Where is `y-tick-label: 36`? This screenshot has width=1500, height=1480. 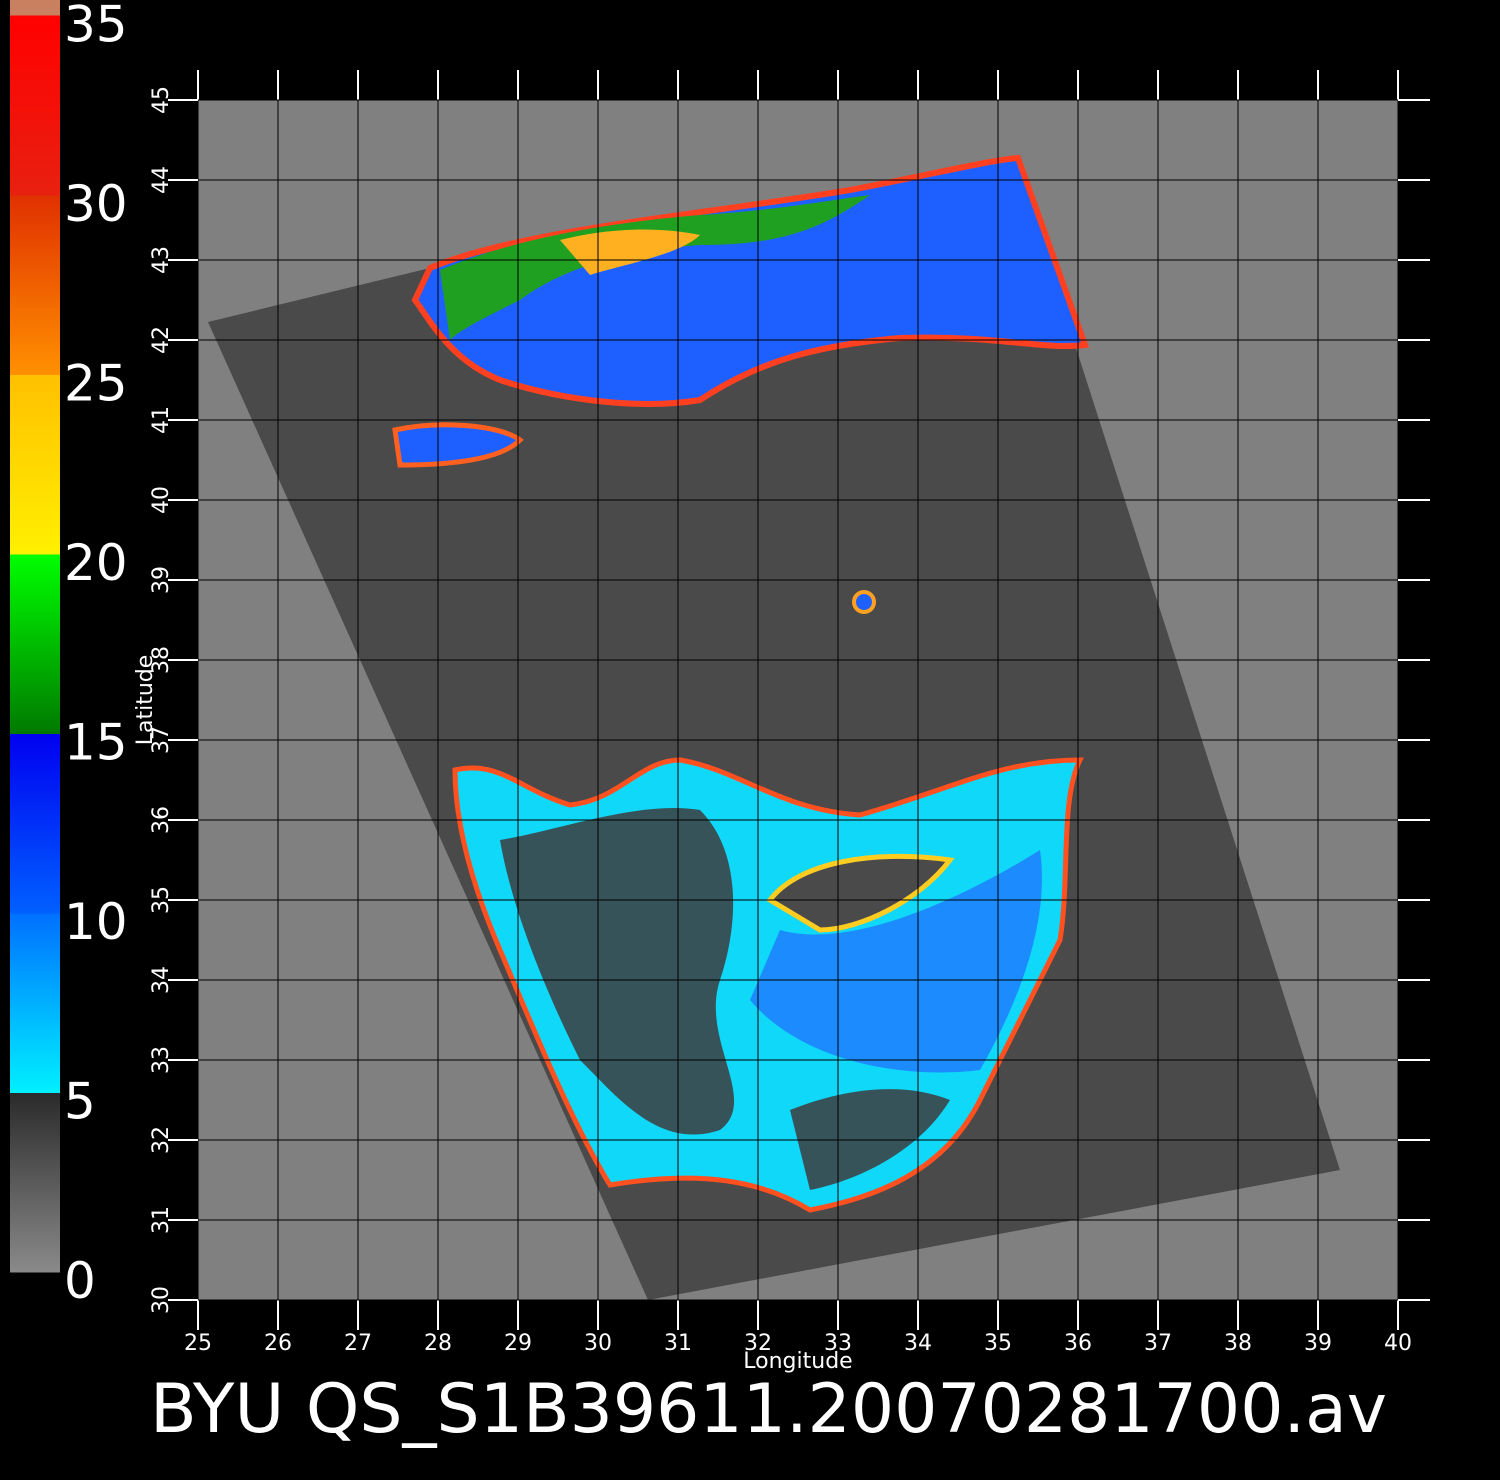
y-tick-label: 36 is located at coordinates (161, 820).